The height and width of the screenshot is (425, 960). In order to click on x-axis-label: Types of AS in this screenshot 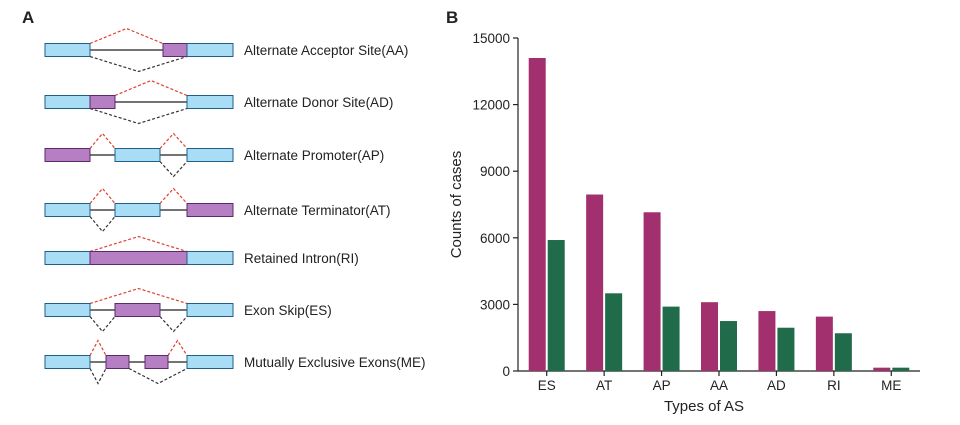, I will do `click(704, 406)`.